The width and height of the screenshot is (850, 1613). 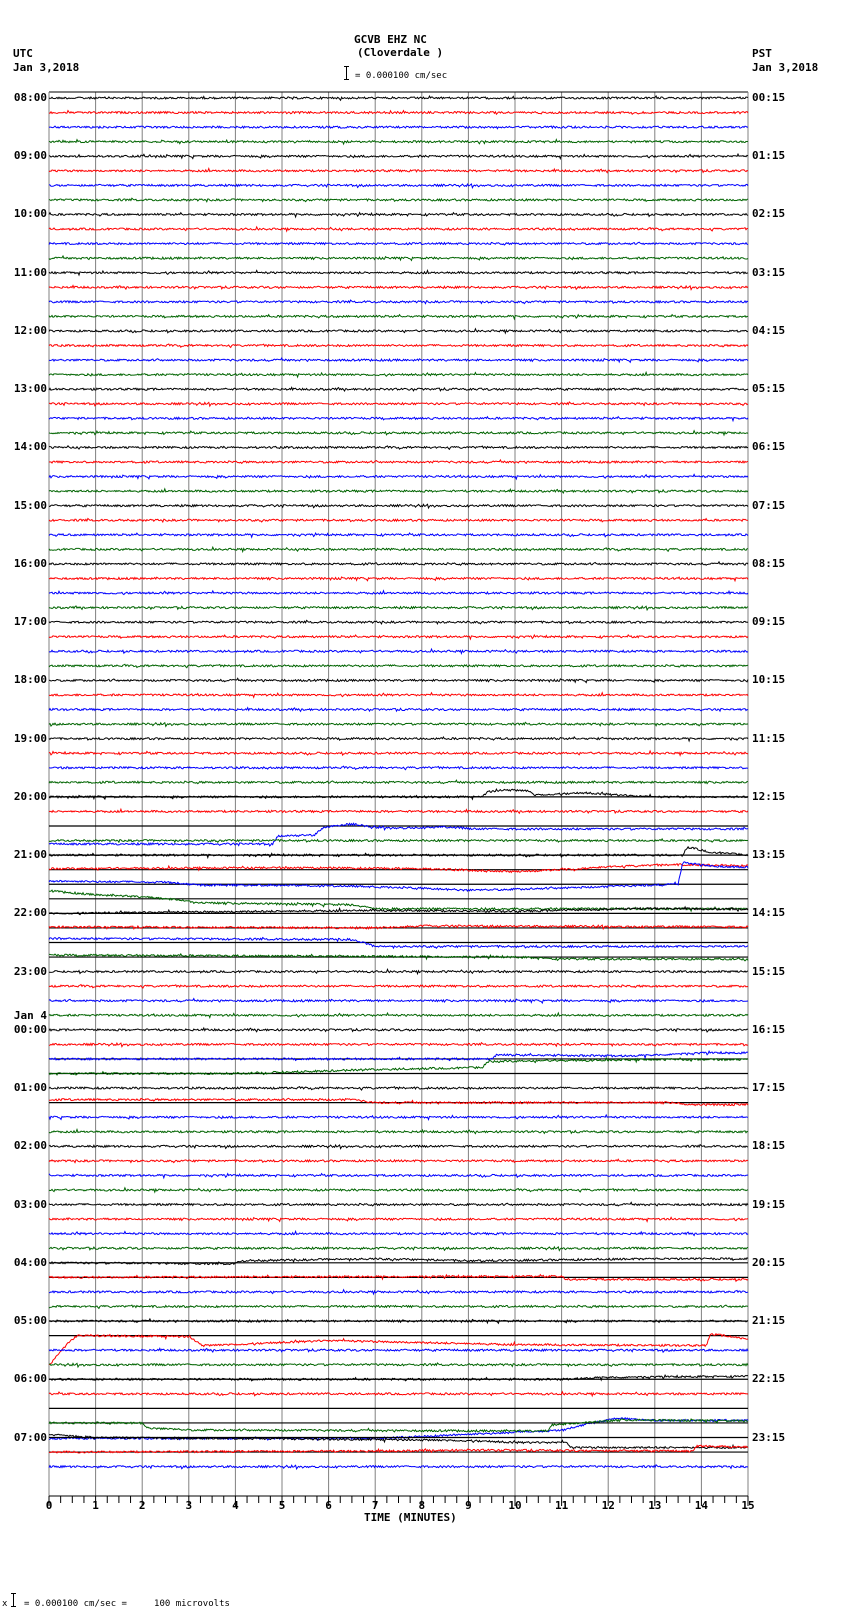 I want to click on utc-date-label: Jan 4, so click(x=30, y=1015).